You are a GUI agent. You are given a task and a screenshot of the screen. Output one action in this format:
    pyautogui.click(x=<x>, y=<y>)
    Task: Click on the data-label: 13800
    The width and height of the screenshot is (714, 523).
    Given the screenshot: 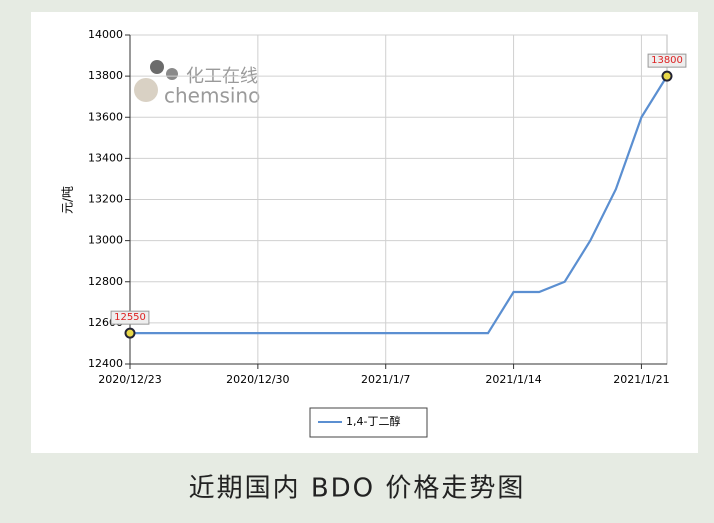 What is the action you would take?
    pyautogui.click(x=667, y=60)
    